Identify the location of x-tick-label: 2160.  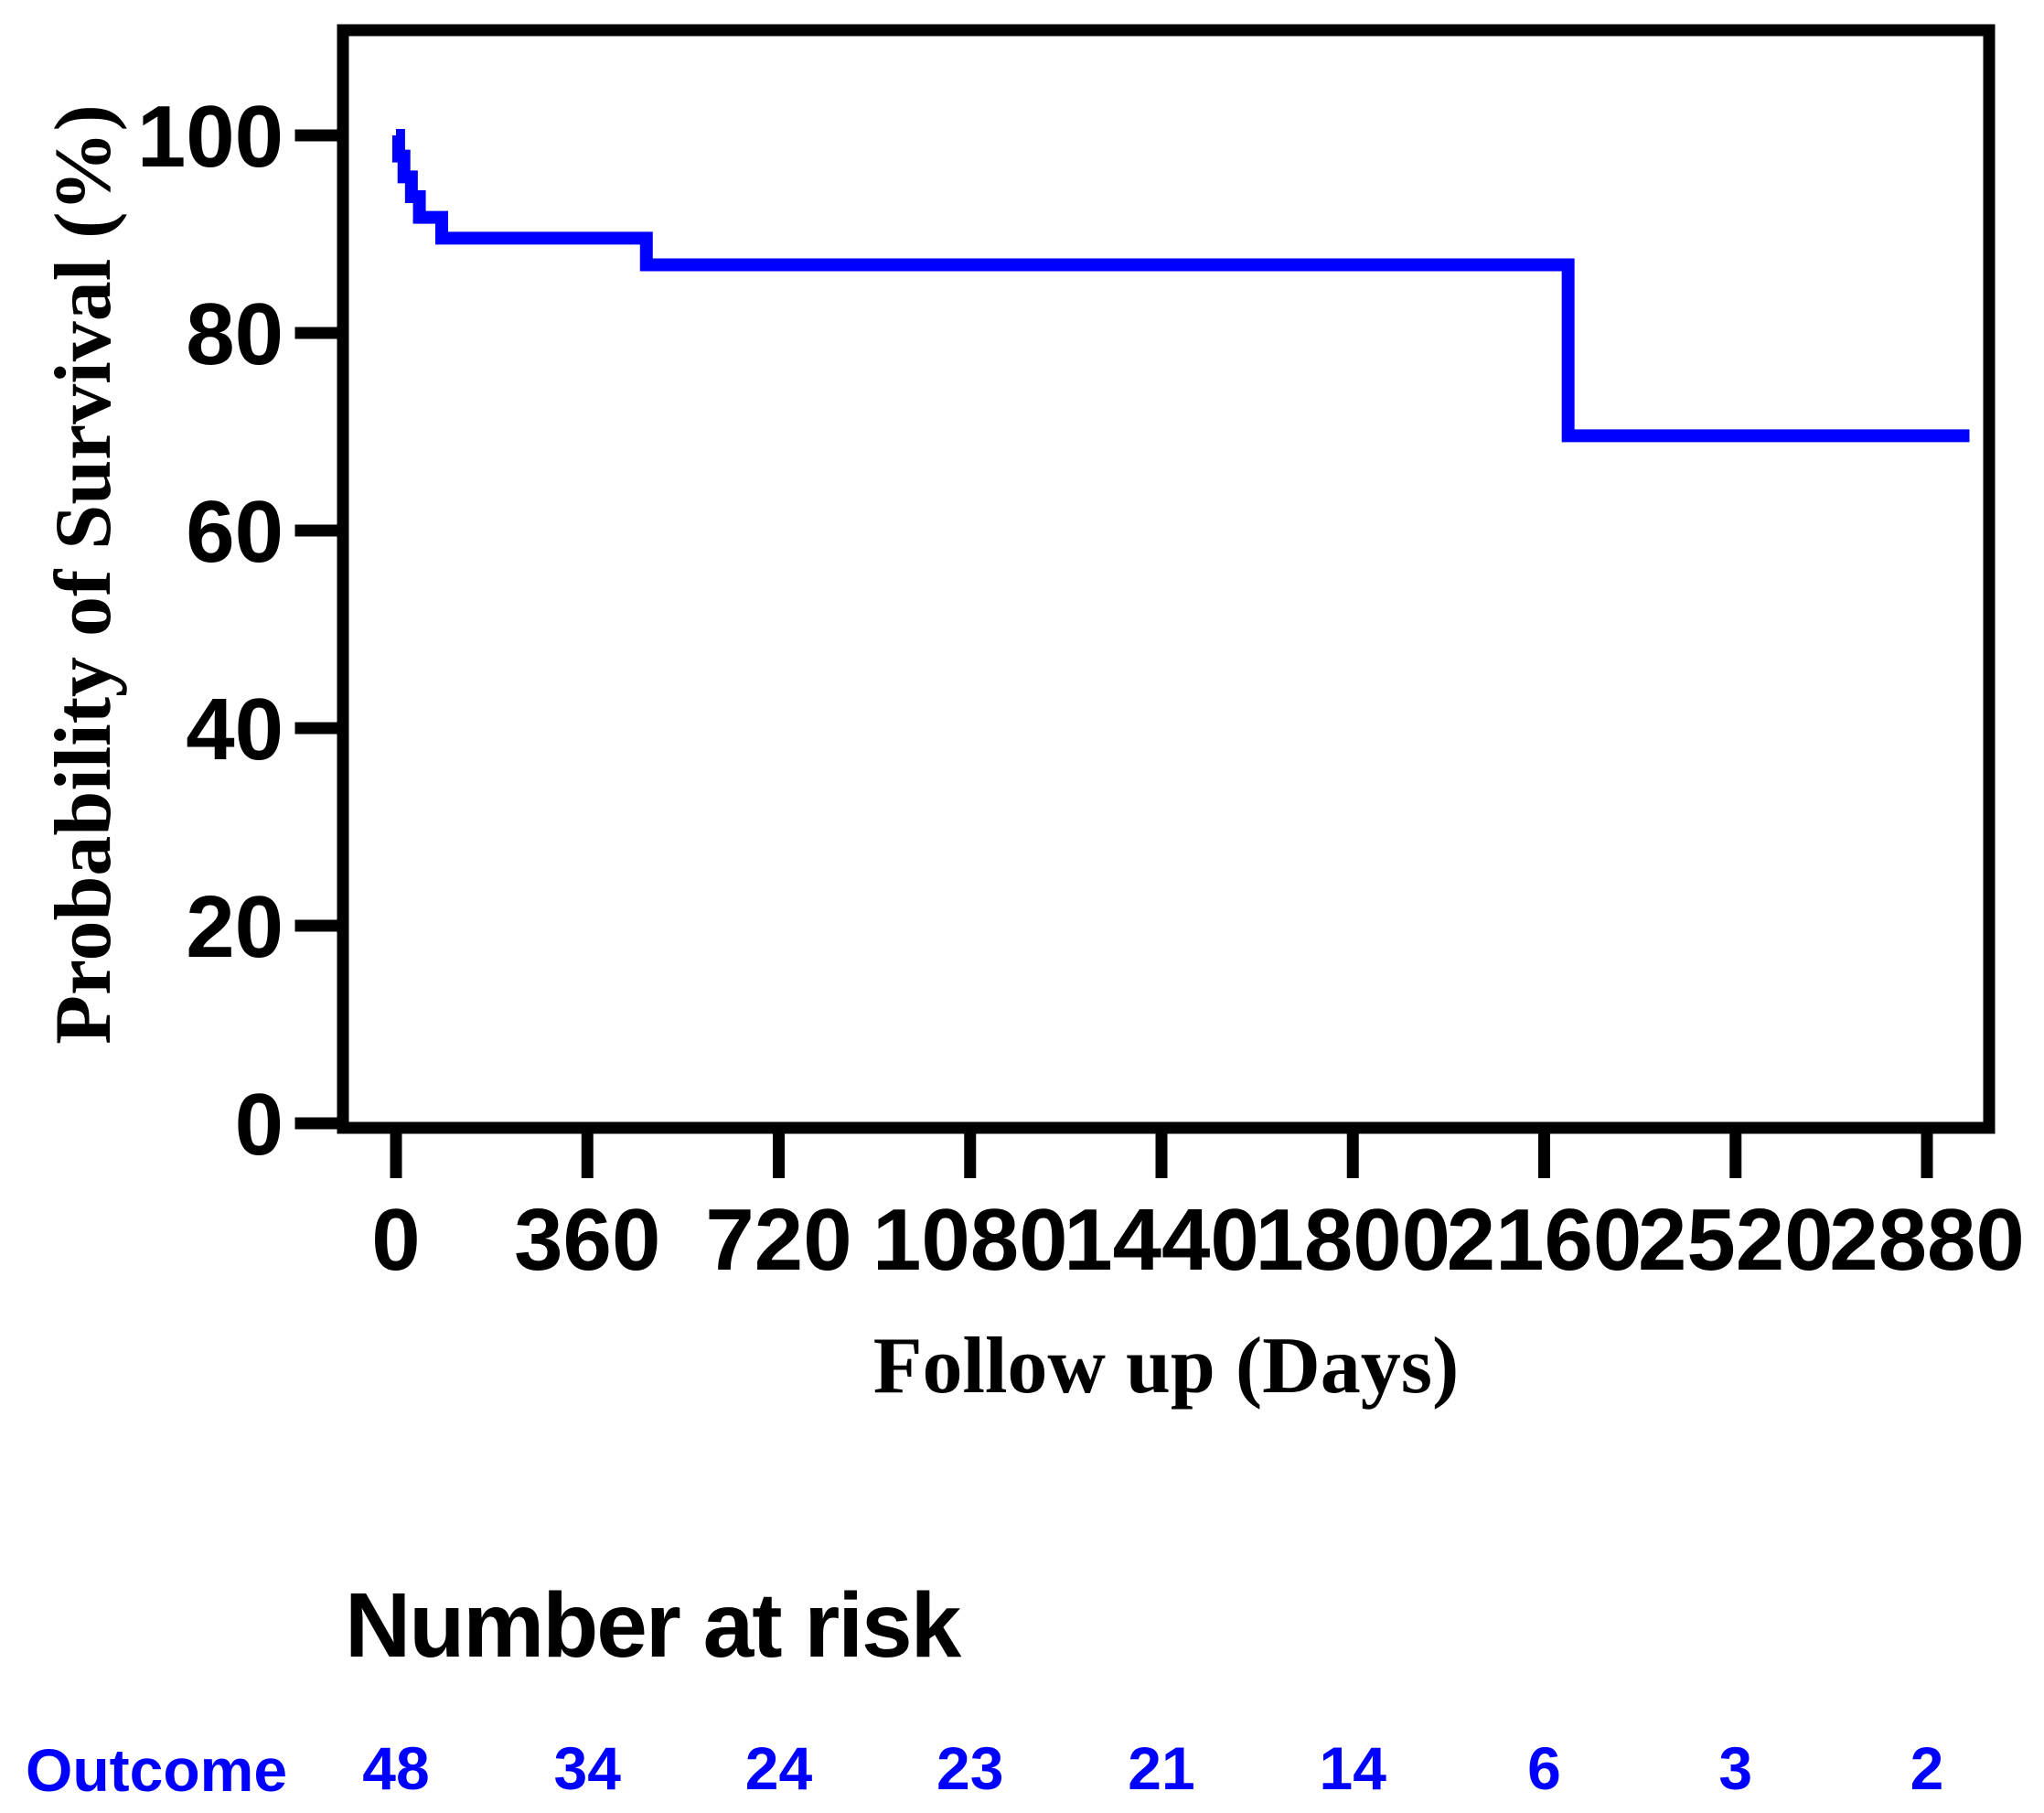
(1545, 1240).